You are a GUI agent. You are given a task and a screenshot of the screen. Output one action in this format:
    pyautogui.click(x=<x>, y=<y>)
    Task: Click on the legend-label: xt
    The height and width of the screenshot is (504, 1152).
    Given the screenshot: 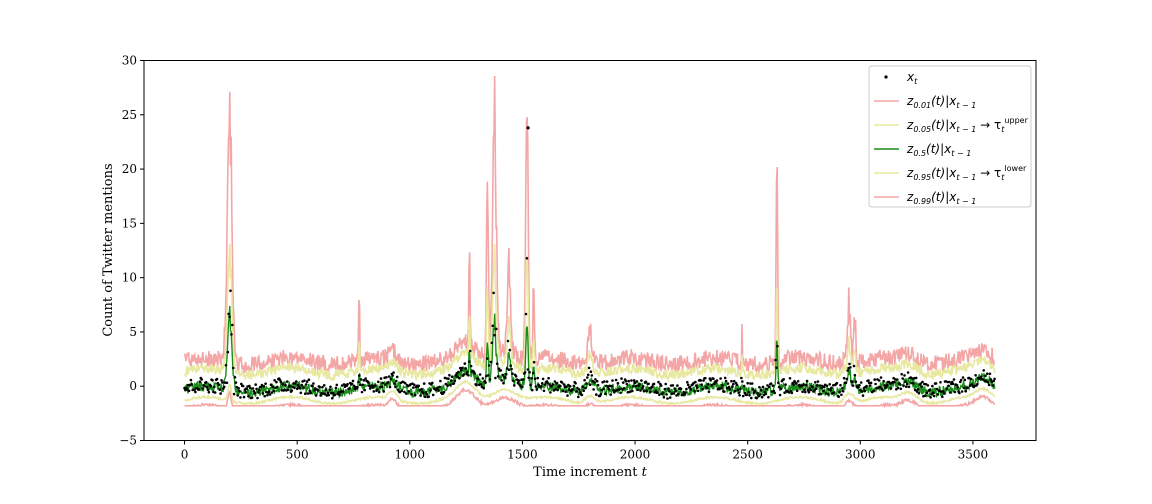 What is the action you would take?
    pyautogui.click(x=912, y=78)
    